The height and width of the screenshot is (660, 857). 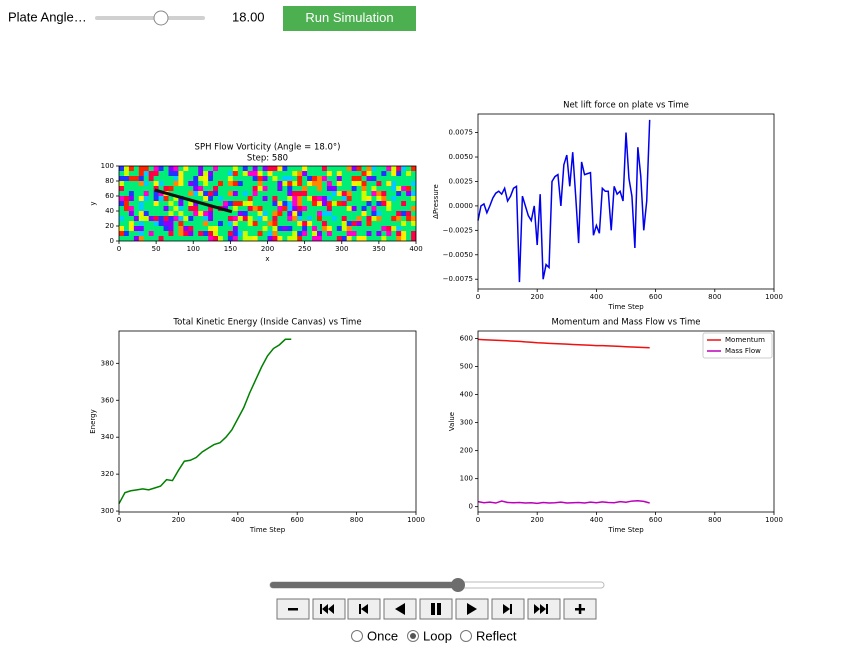 What do you see at coordinates (564, 201) in the screenshot?
I see `data-line` at bounding box center [564, 201].